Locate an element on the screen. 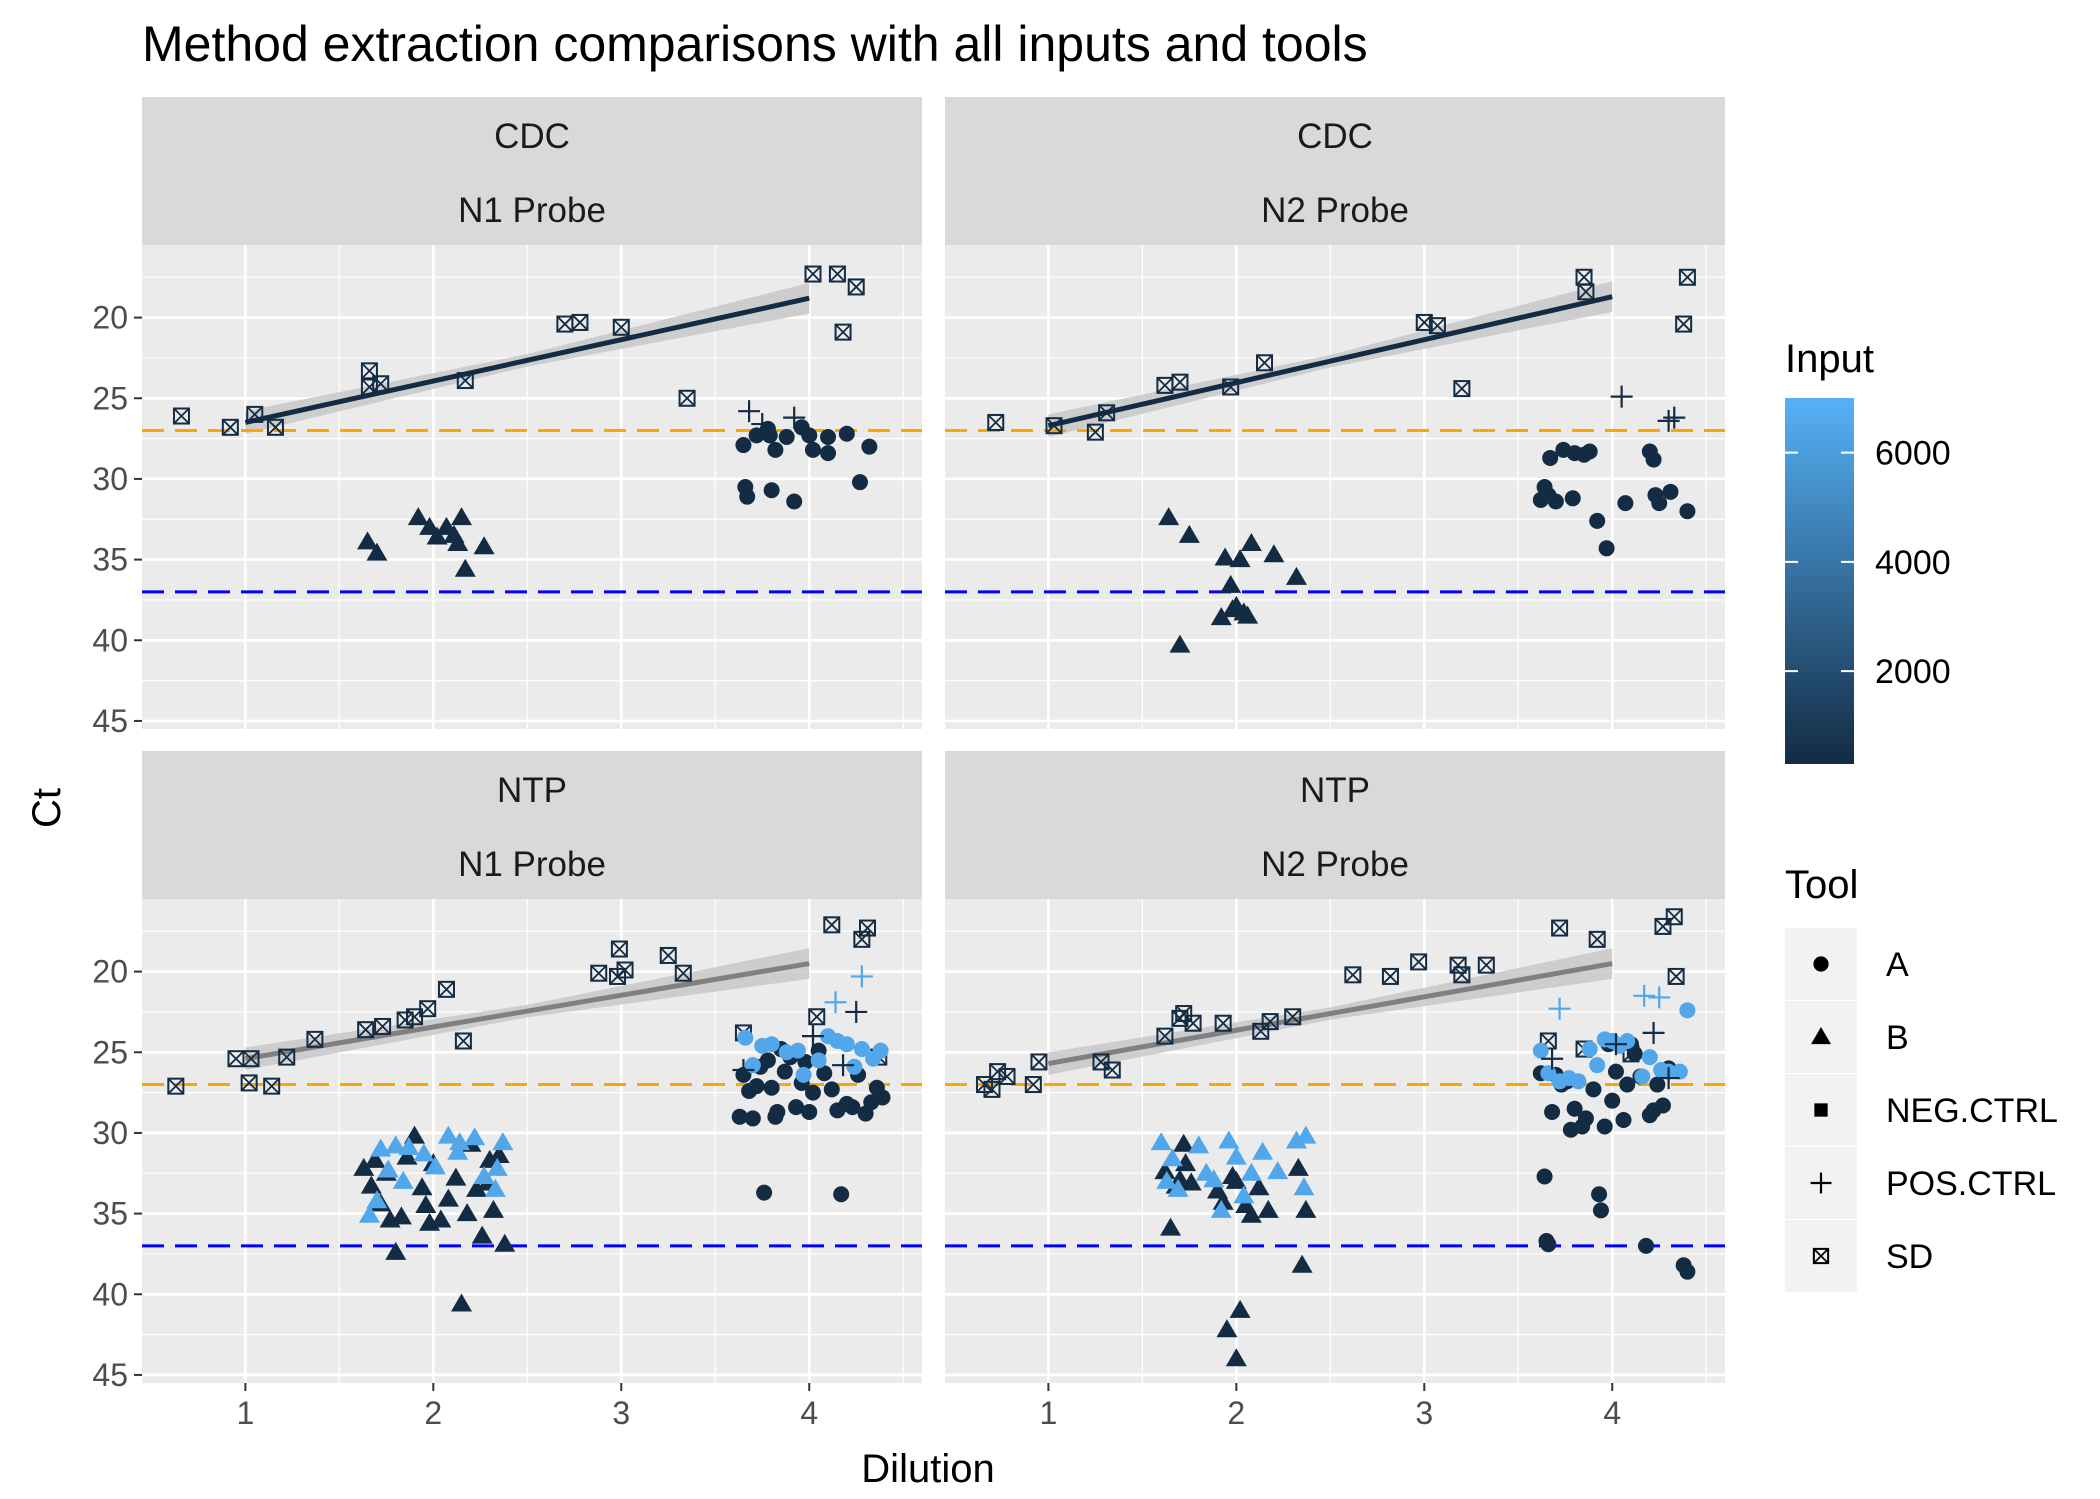 The width and height of the screenshot is (2100, 1499). y-tick-label: 45 is located at coordinates (110, 1375).